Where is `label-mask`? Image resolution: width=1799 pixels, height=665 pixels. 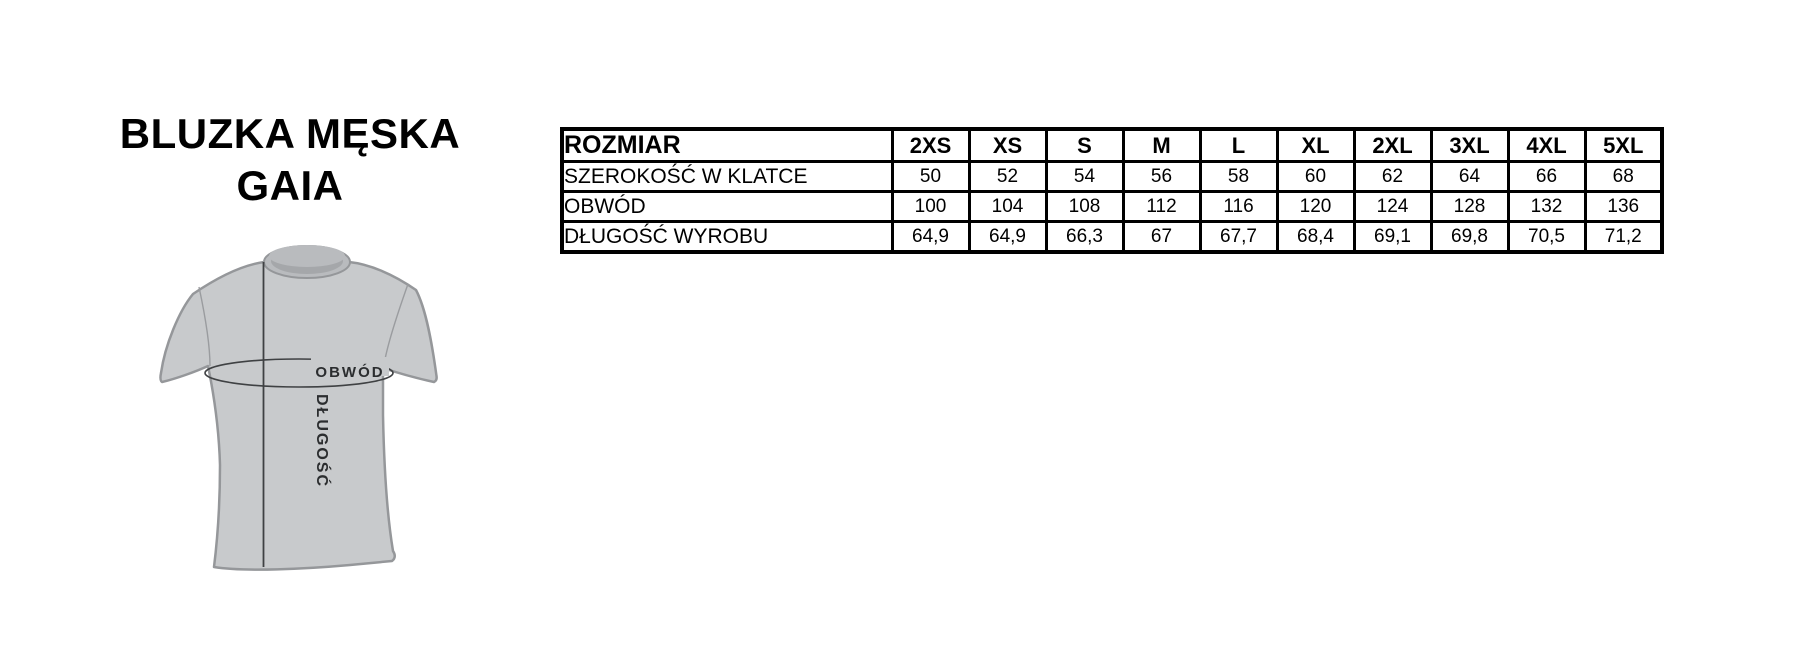 label-mask is located at coordinates (350, 366).